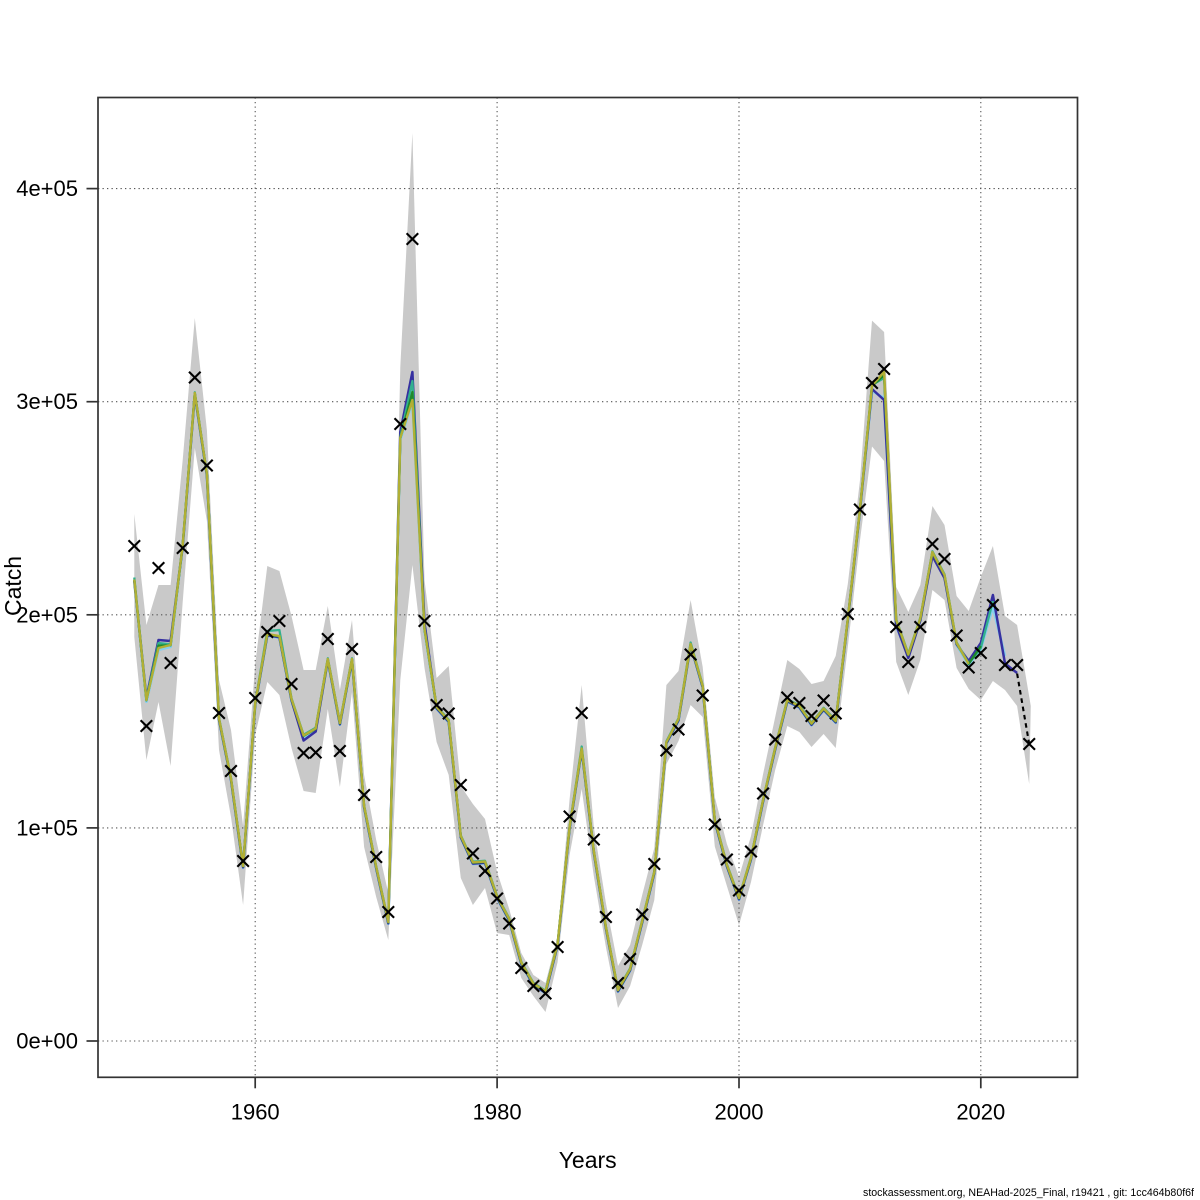 This screenshot has height=1200, width=1200. I want to click on svg-text: 1960, so click(255, 1112).